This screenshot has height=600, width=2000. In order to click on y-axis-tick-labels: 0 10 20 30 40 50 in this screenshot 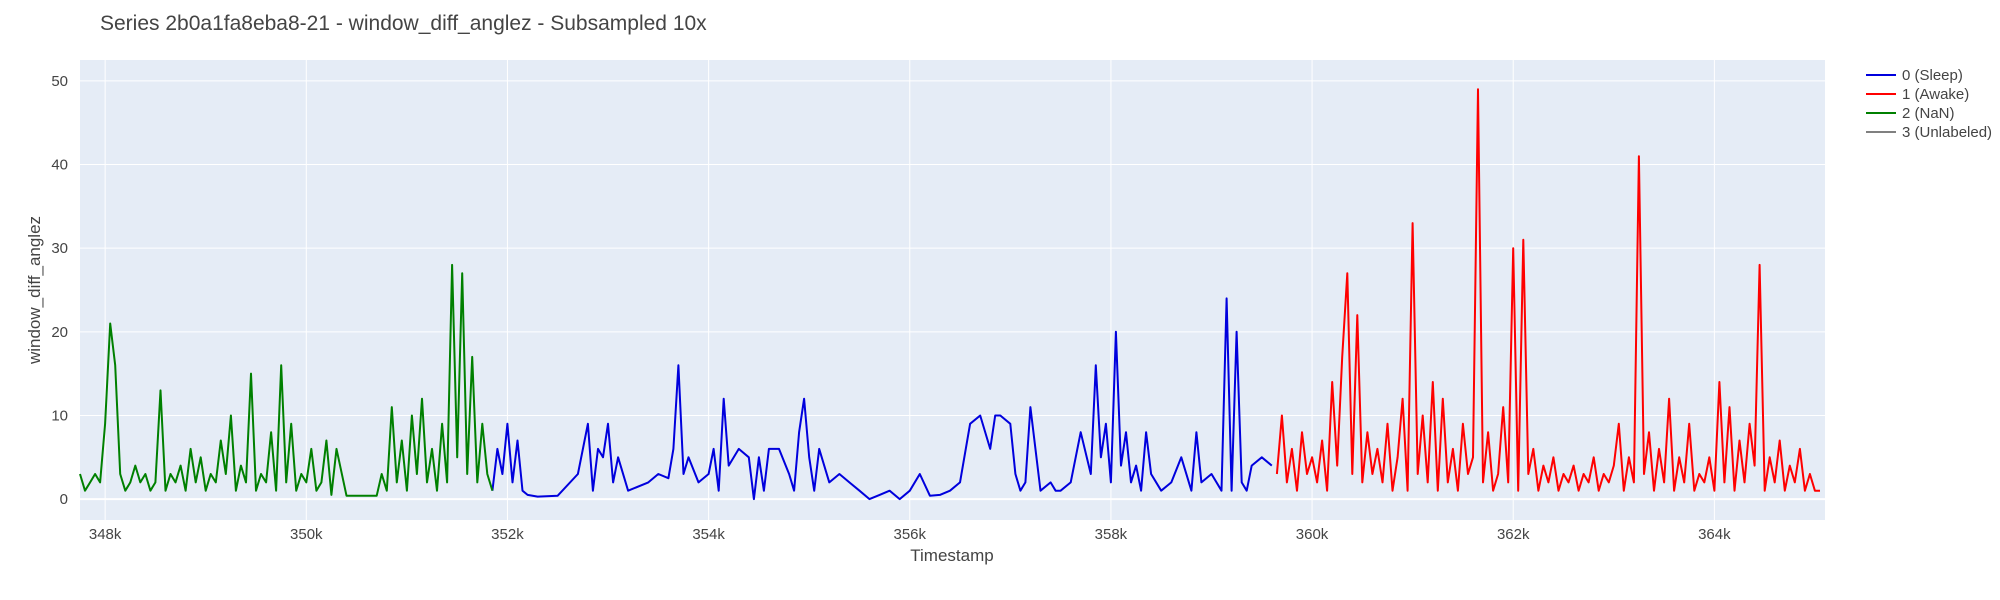, I will do `click(59, 290)`.